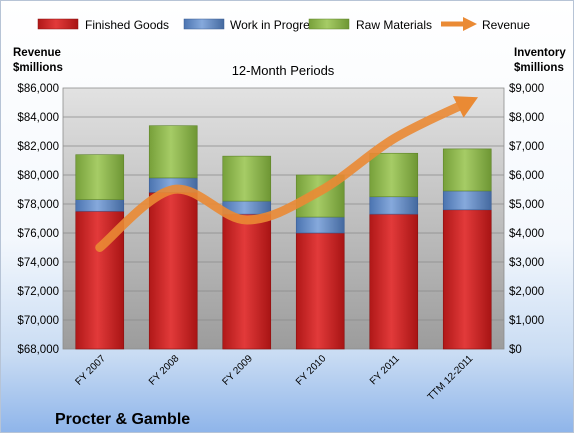 This screenshot has width=574, height=433. What do you see at coordinates (515, 350) in the screenshot?
I see `right-tick-label: $0` at bounding box center [515, 350].